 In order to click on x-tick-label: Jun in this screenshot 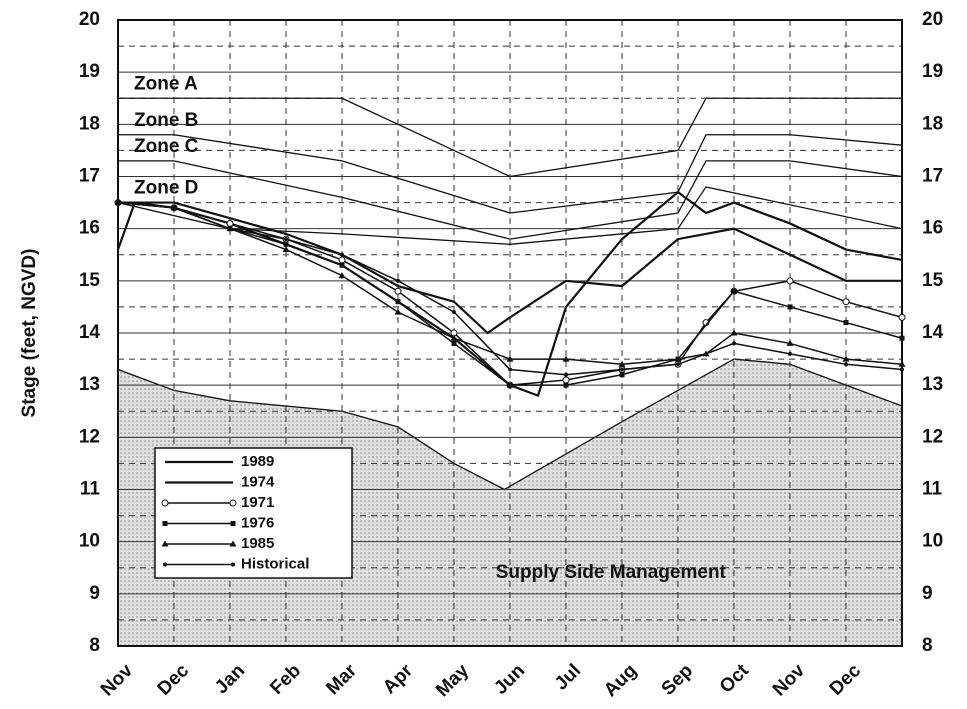, I will do `click(509, 679)`.